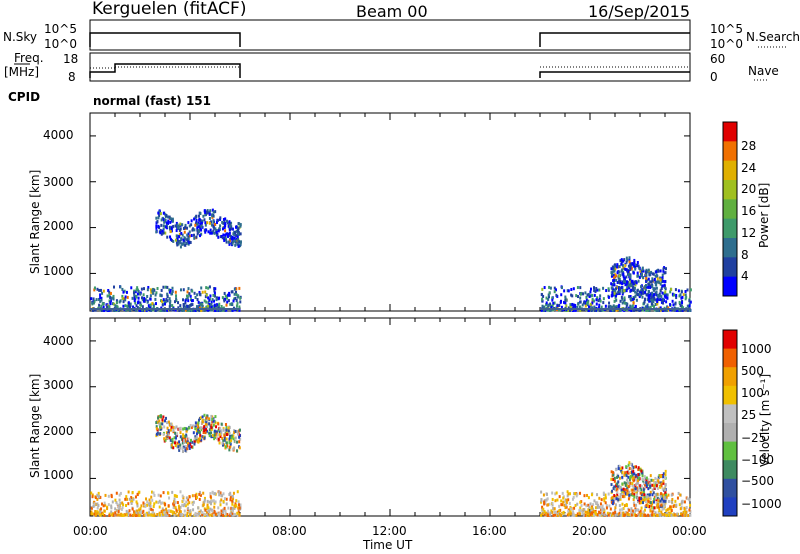  Describe the element at coordinates (58, 475) in the screenshot. I see `velocity-ytick-1000: 1000` at that location.